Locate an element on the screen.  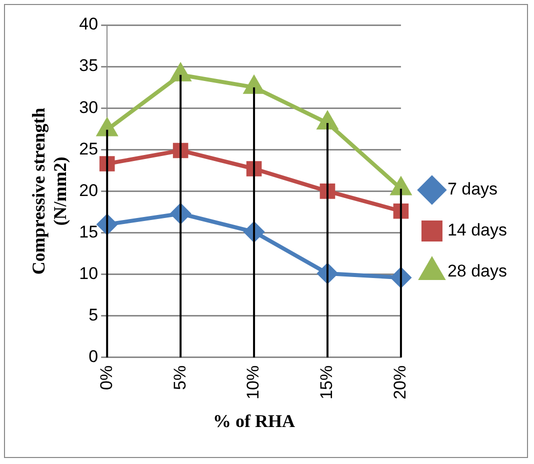
y-tick-label: 5 is located at coordinates (93, 315).